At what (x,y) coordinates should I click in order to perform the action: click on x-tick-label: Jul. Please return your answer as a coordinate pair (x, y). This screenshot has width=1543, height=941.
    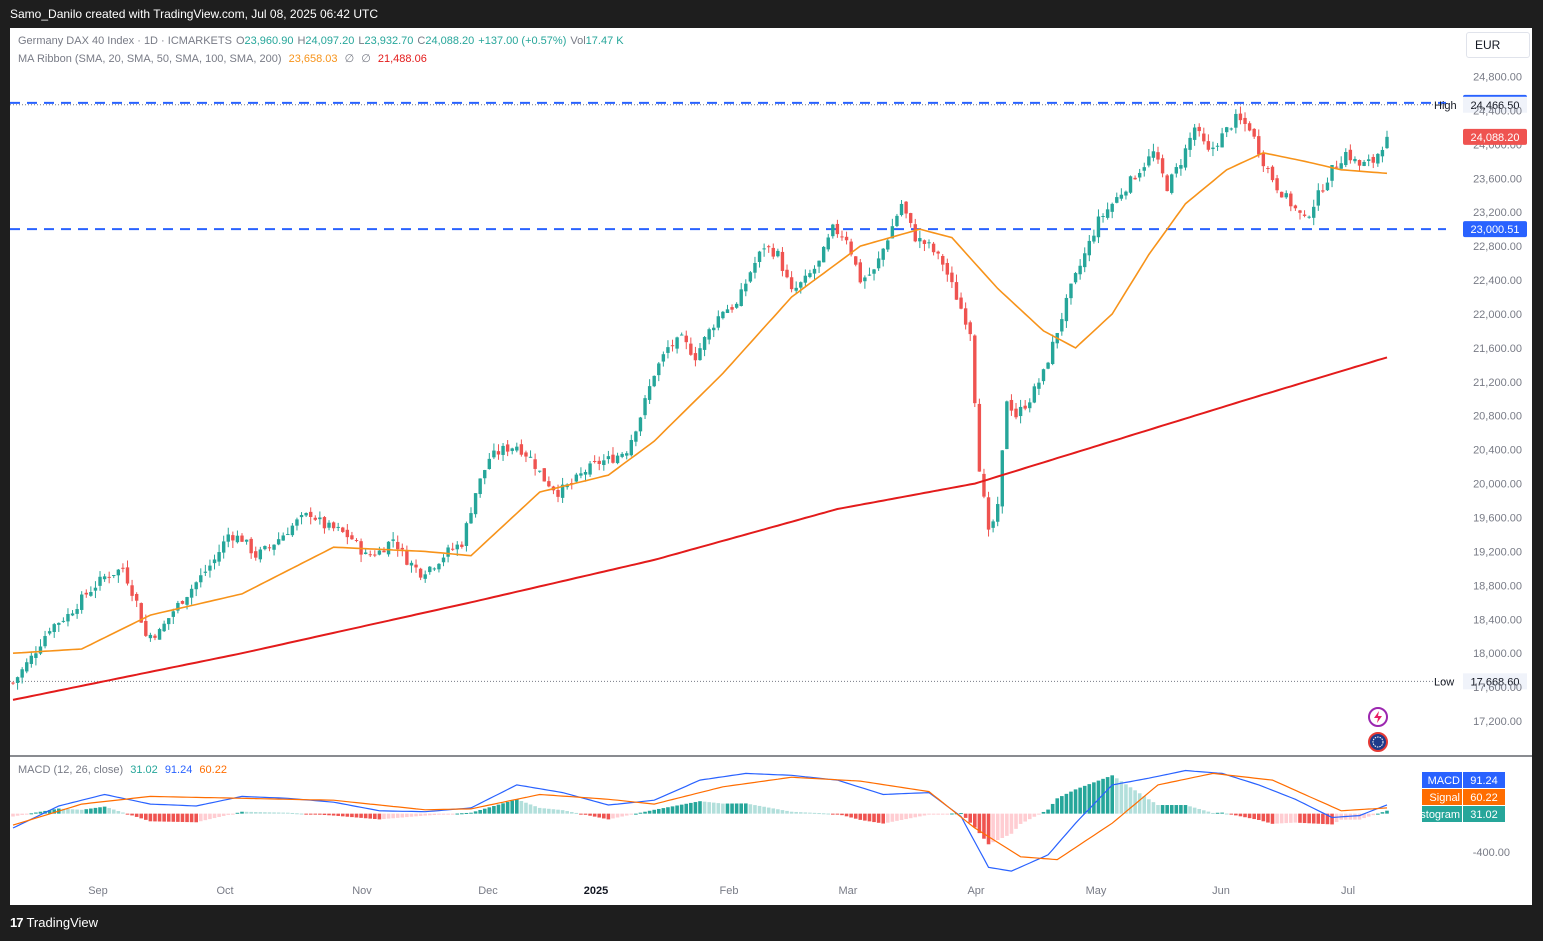
    Looking at the image, I should click on (1348, 891).